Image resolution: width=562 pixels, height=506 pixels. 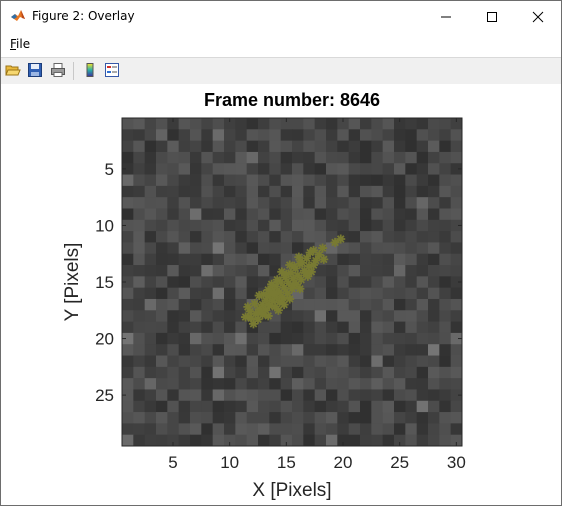 I want to click on insert-legend-button, so click(x=112, y=70).